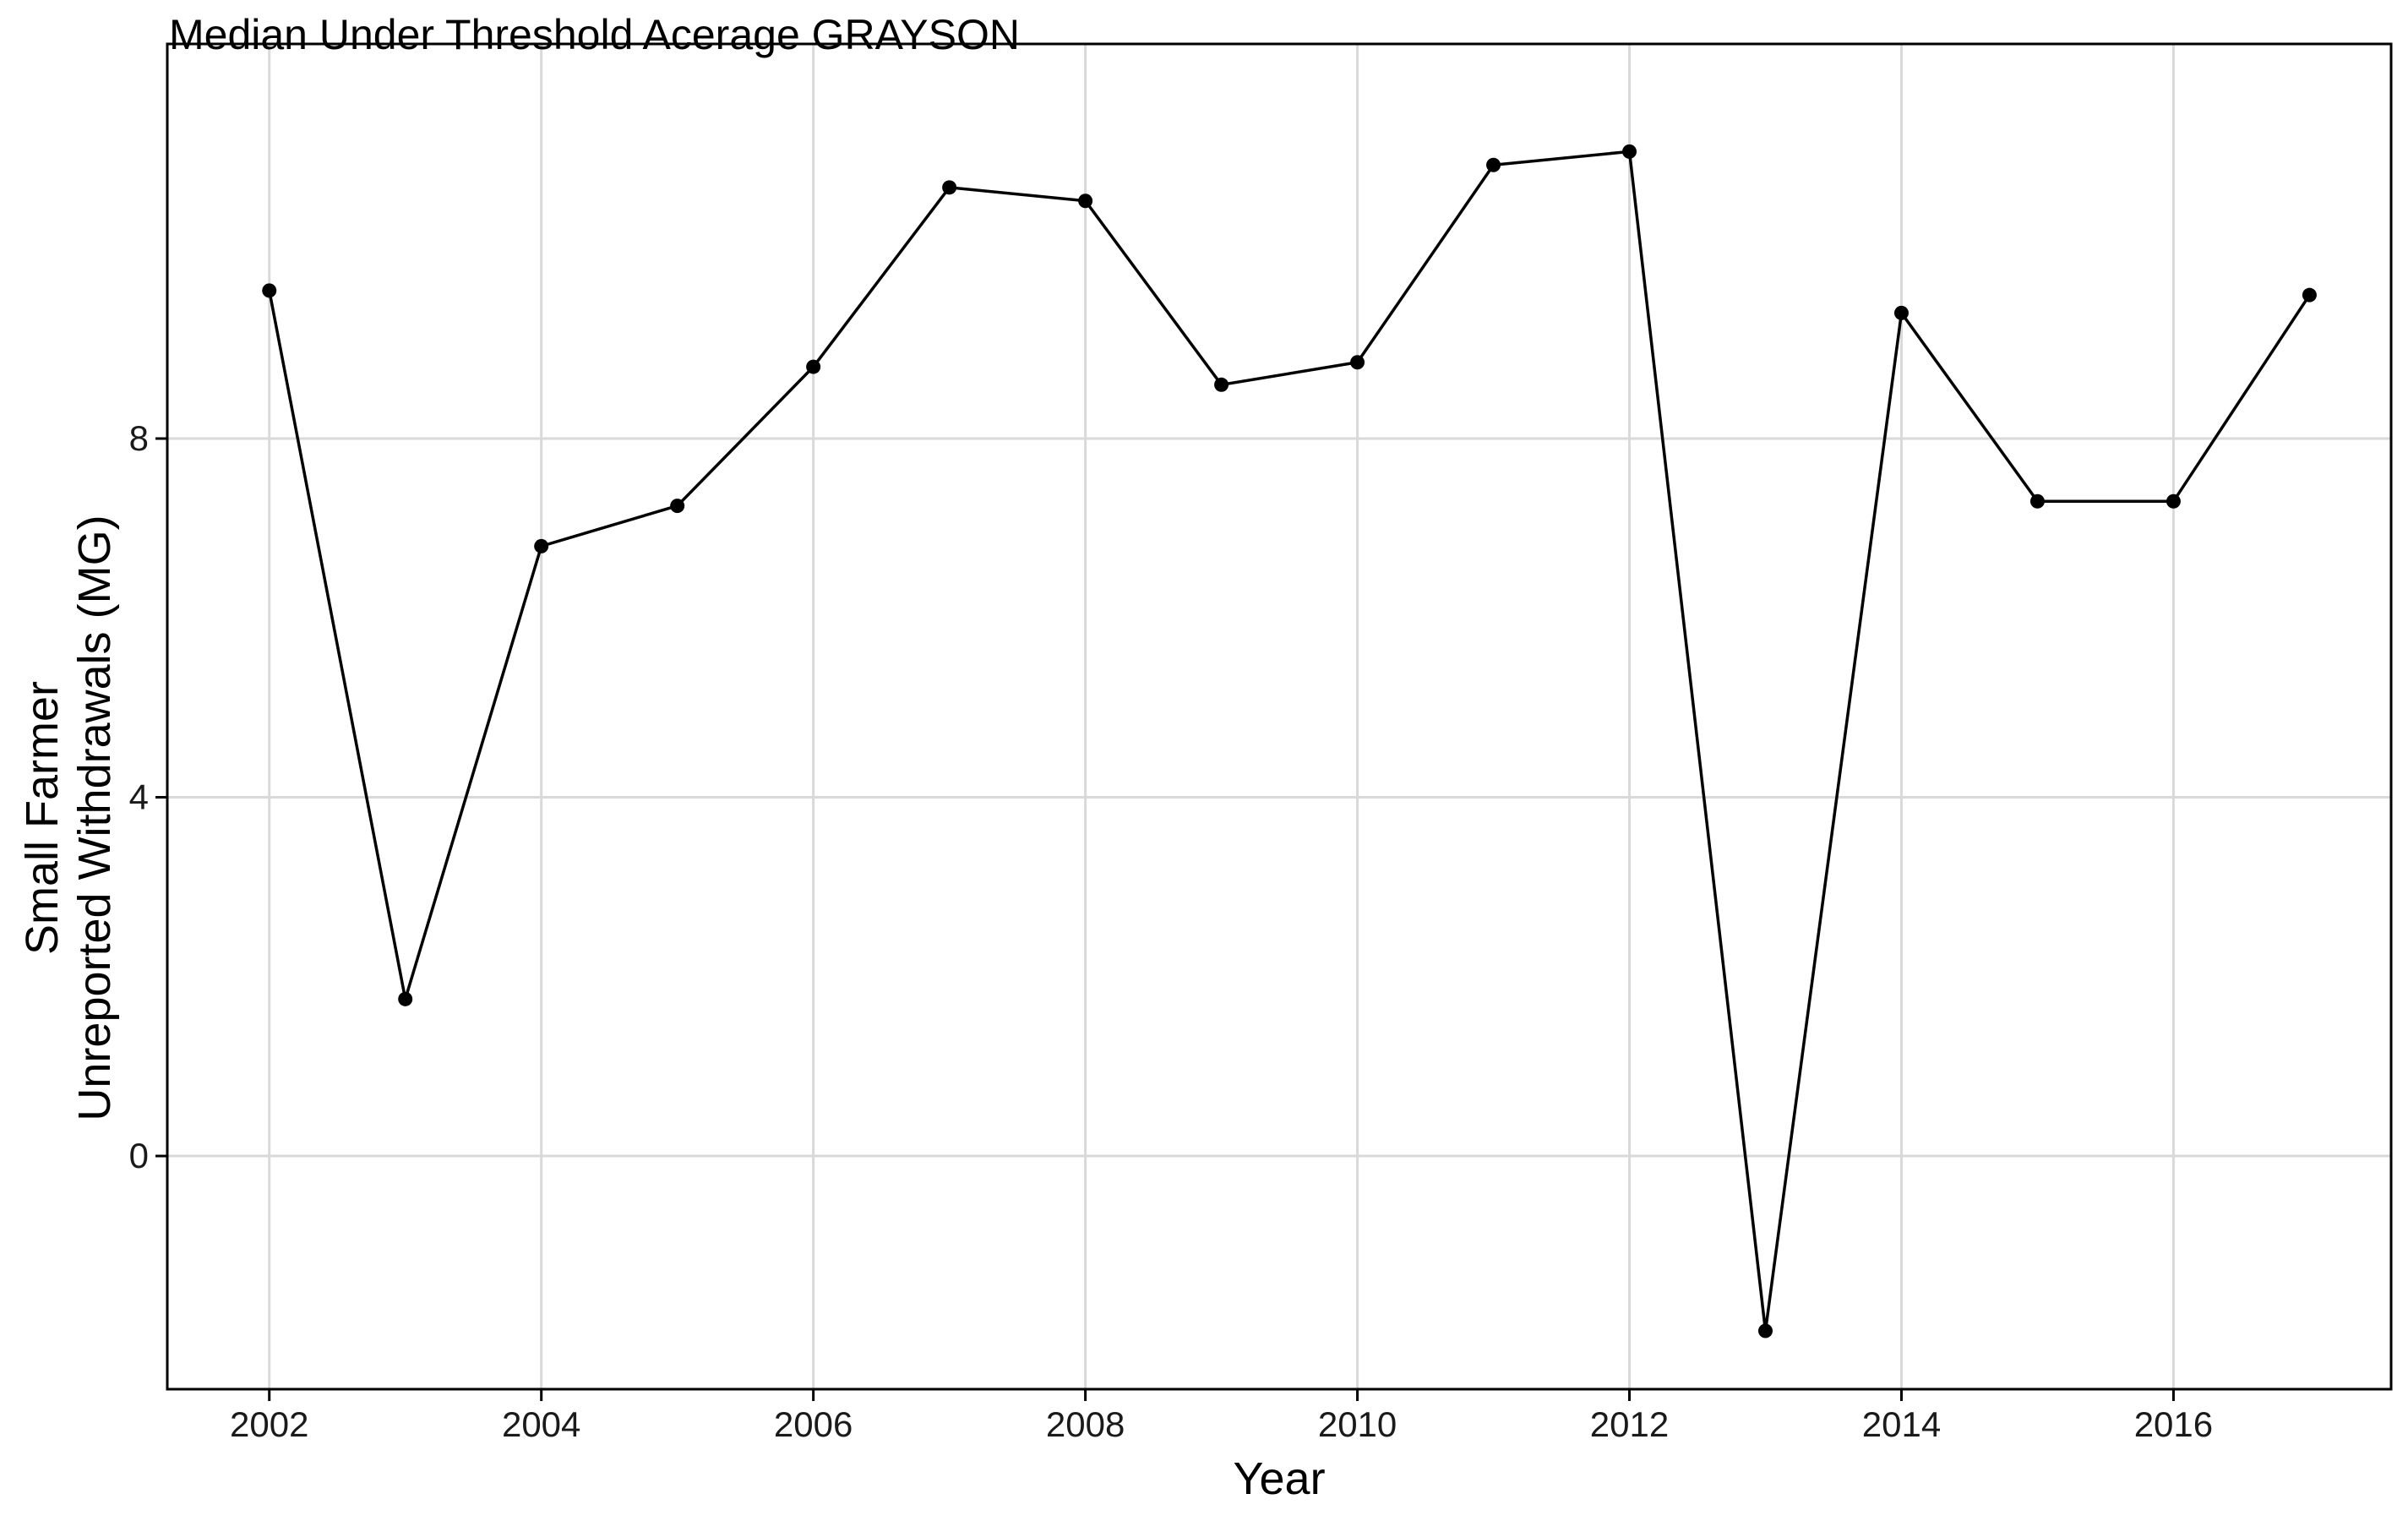 The width and height of the screenshot is (2408, 1521). What do you see at coordinates (1765, 1330) in the screenshot?
I see `data-point-2013` at bounding box center [1765, 1330].